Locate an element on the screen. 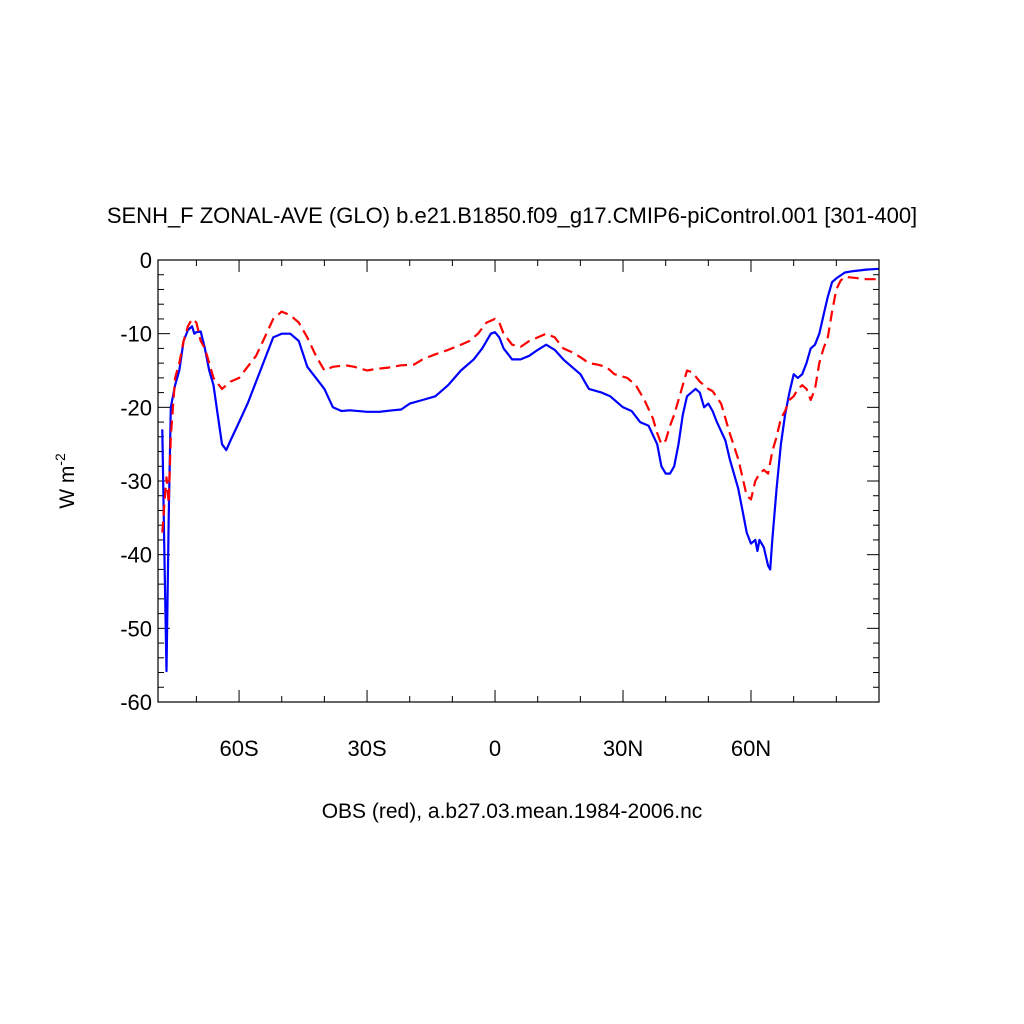 Image resolution: width=1024 pixels, height=1024 pixels. x-tick-label: 30N is located at coordinates (623, 748).